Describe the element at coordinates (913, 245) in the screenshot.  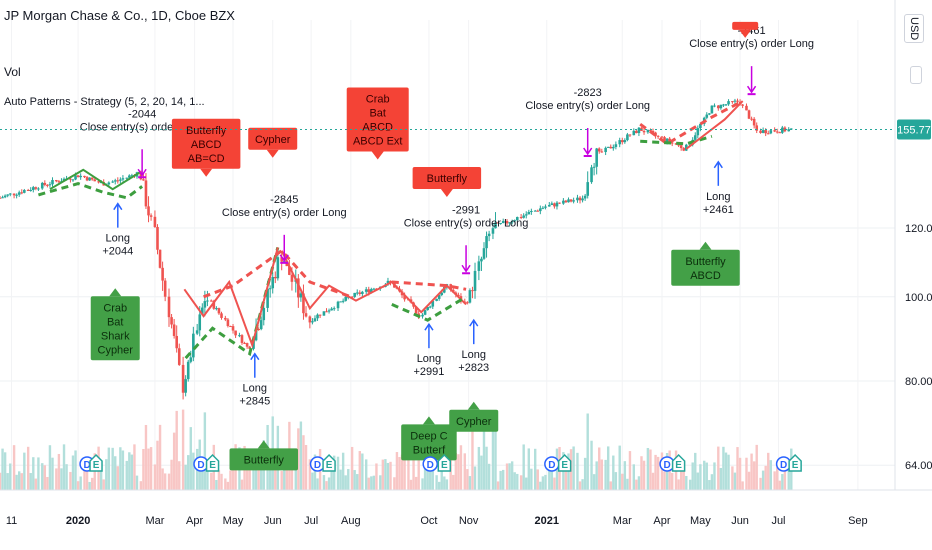
I see `price-axis: 64.00 80.00 100.00 120.00` at that location.